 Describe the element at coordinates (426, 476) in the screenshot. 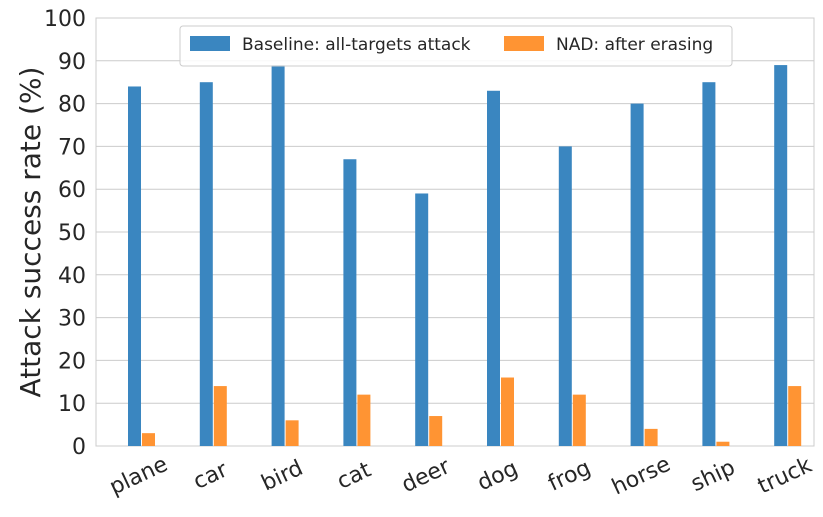

I see `x-tick-label-deer: deer` at that location.